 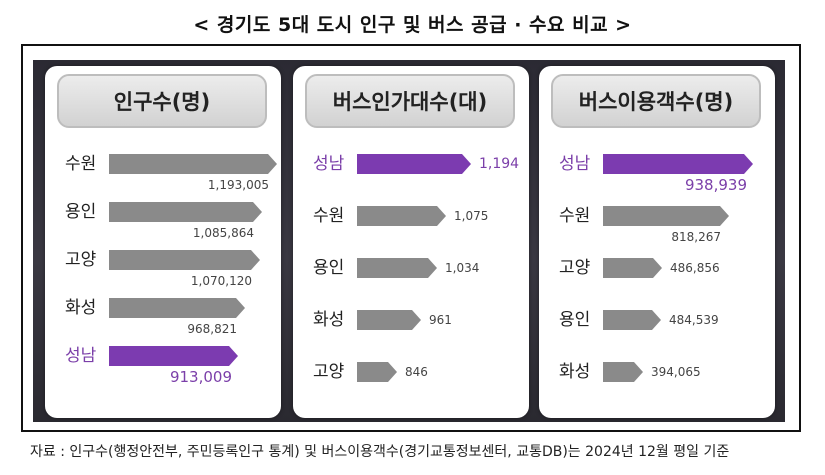 What do you see at coordinates (162, 101) in the screenshot?
I see `panel-title: 인구수(명)` at bounding box center [162, 101].